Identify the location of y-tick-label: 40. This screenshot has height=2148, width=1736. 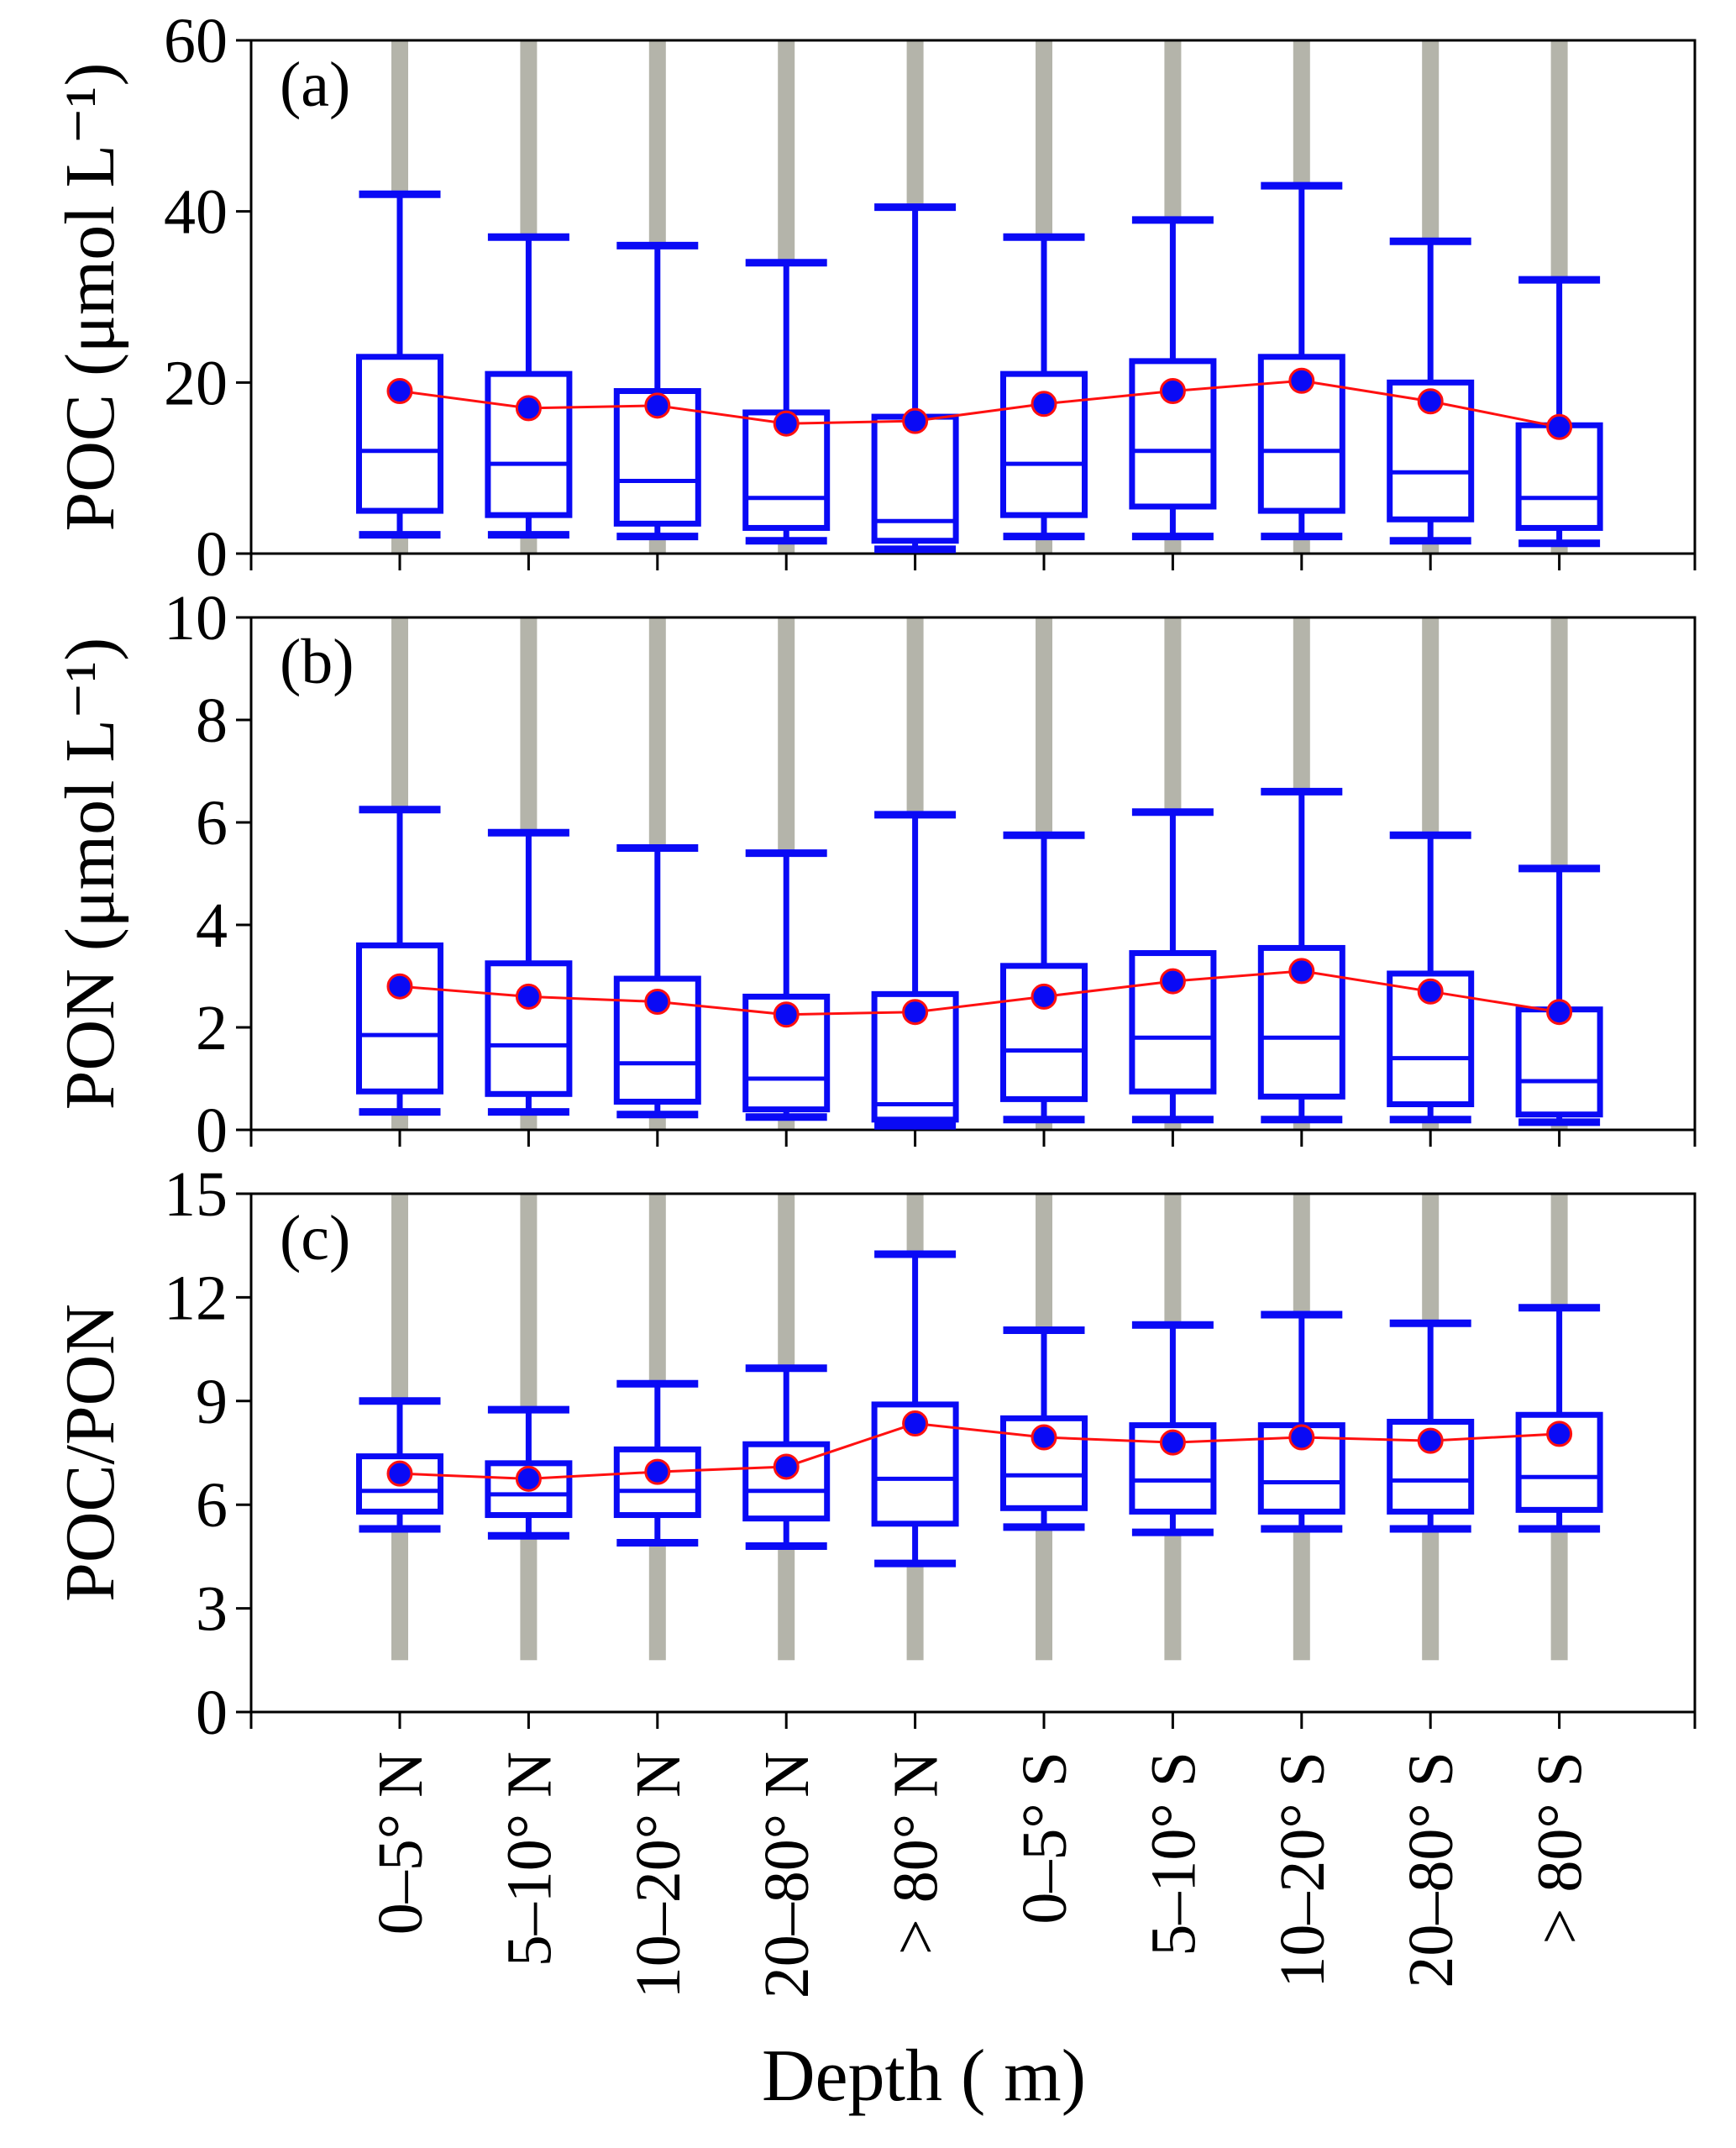
(196, 213).